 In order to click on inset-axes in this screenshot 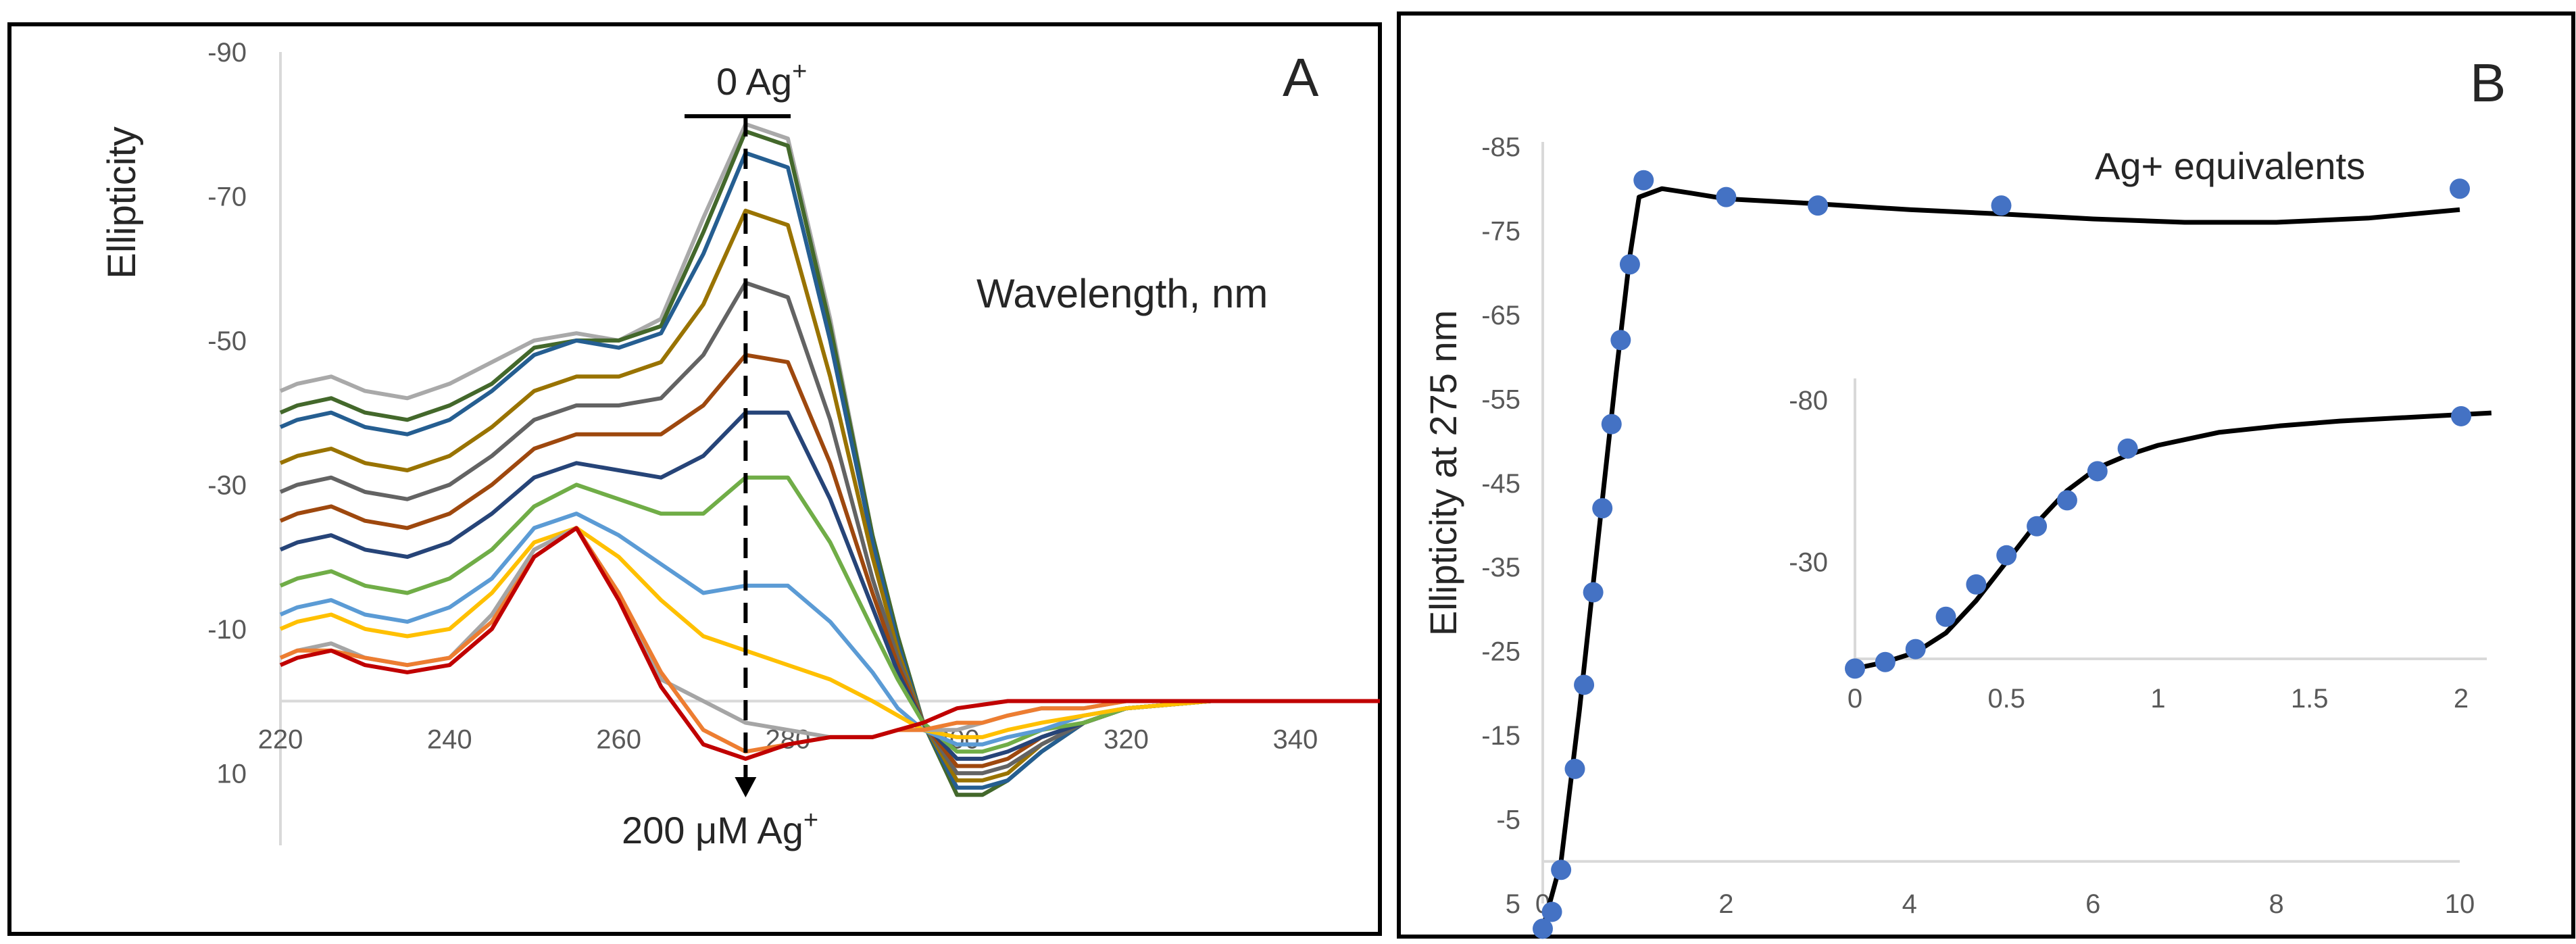, I will do `click(2171, 519)`.